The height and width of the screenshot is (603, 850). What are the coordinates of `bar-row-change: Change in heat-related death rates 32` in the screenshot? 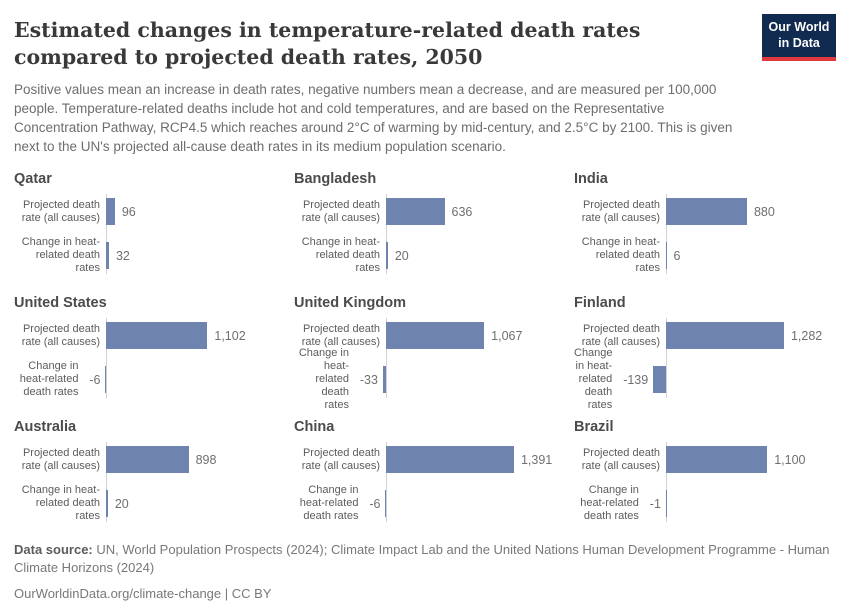 It's located at (145, 256).